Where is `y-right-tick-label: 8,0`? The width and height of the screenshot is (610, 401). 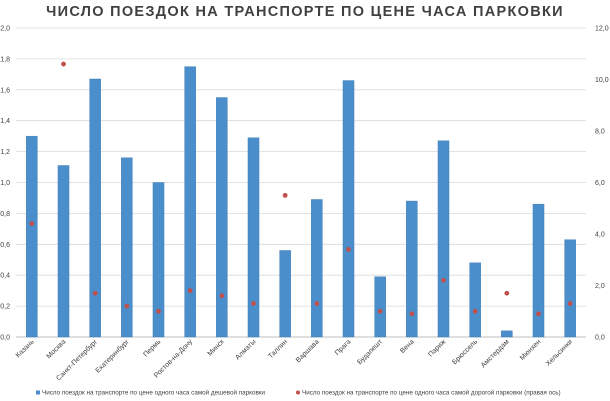
y-right-tick-label: 8,0 is located at coordinates (600, 132).